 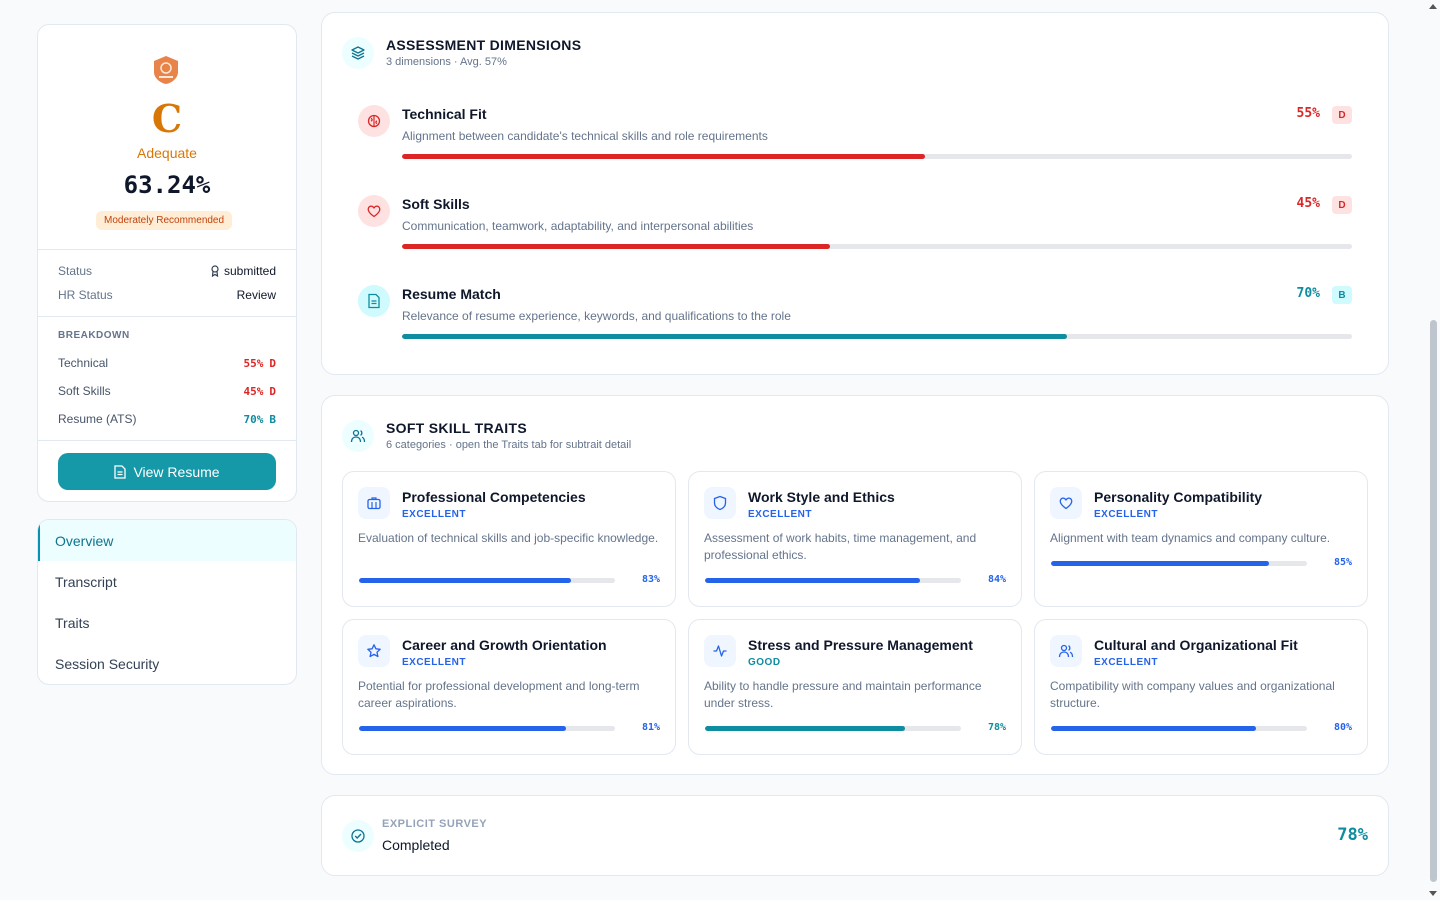 I want to click on dimension-grade: D, so click(x=1342, y=115).